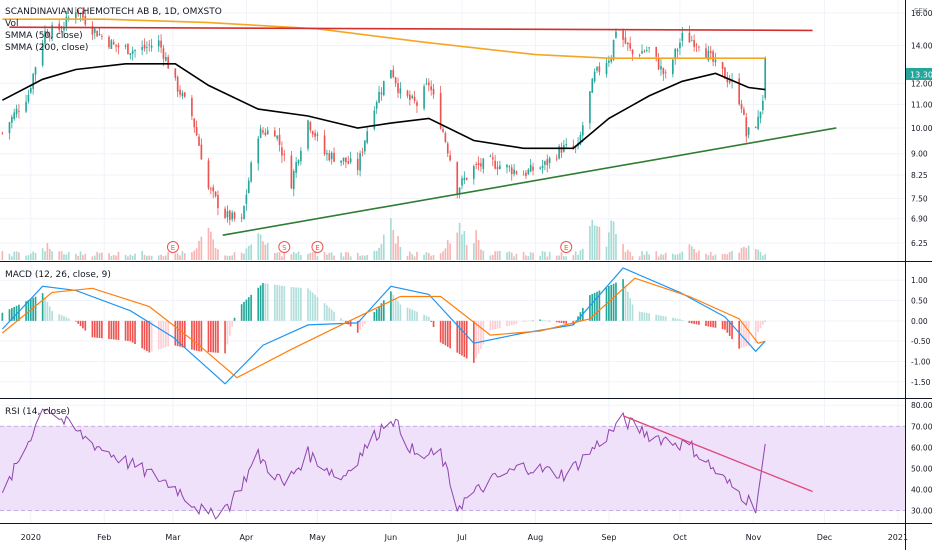  I want to click on rsi-axis: 80.00 70.00 60.00 50.00 40.00 30.00, so click(921, 458).